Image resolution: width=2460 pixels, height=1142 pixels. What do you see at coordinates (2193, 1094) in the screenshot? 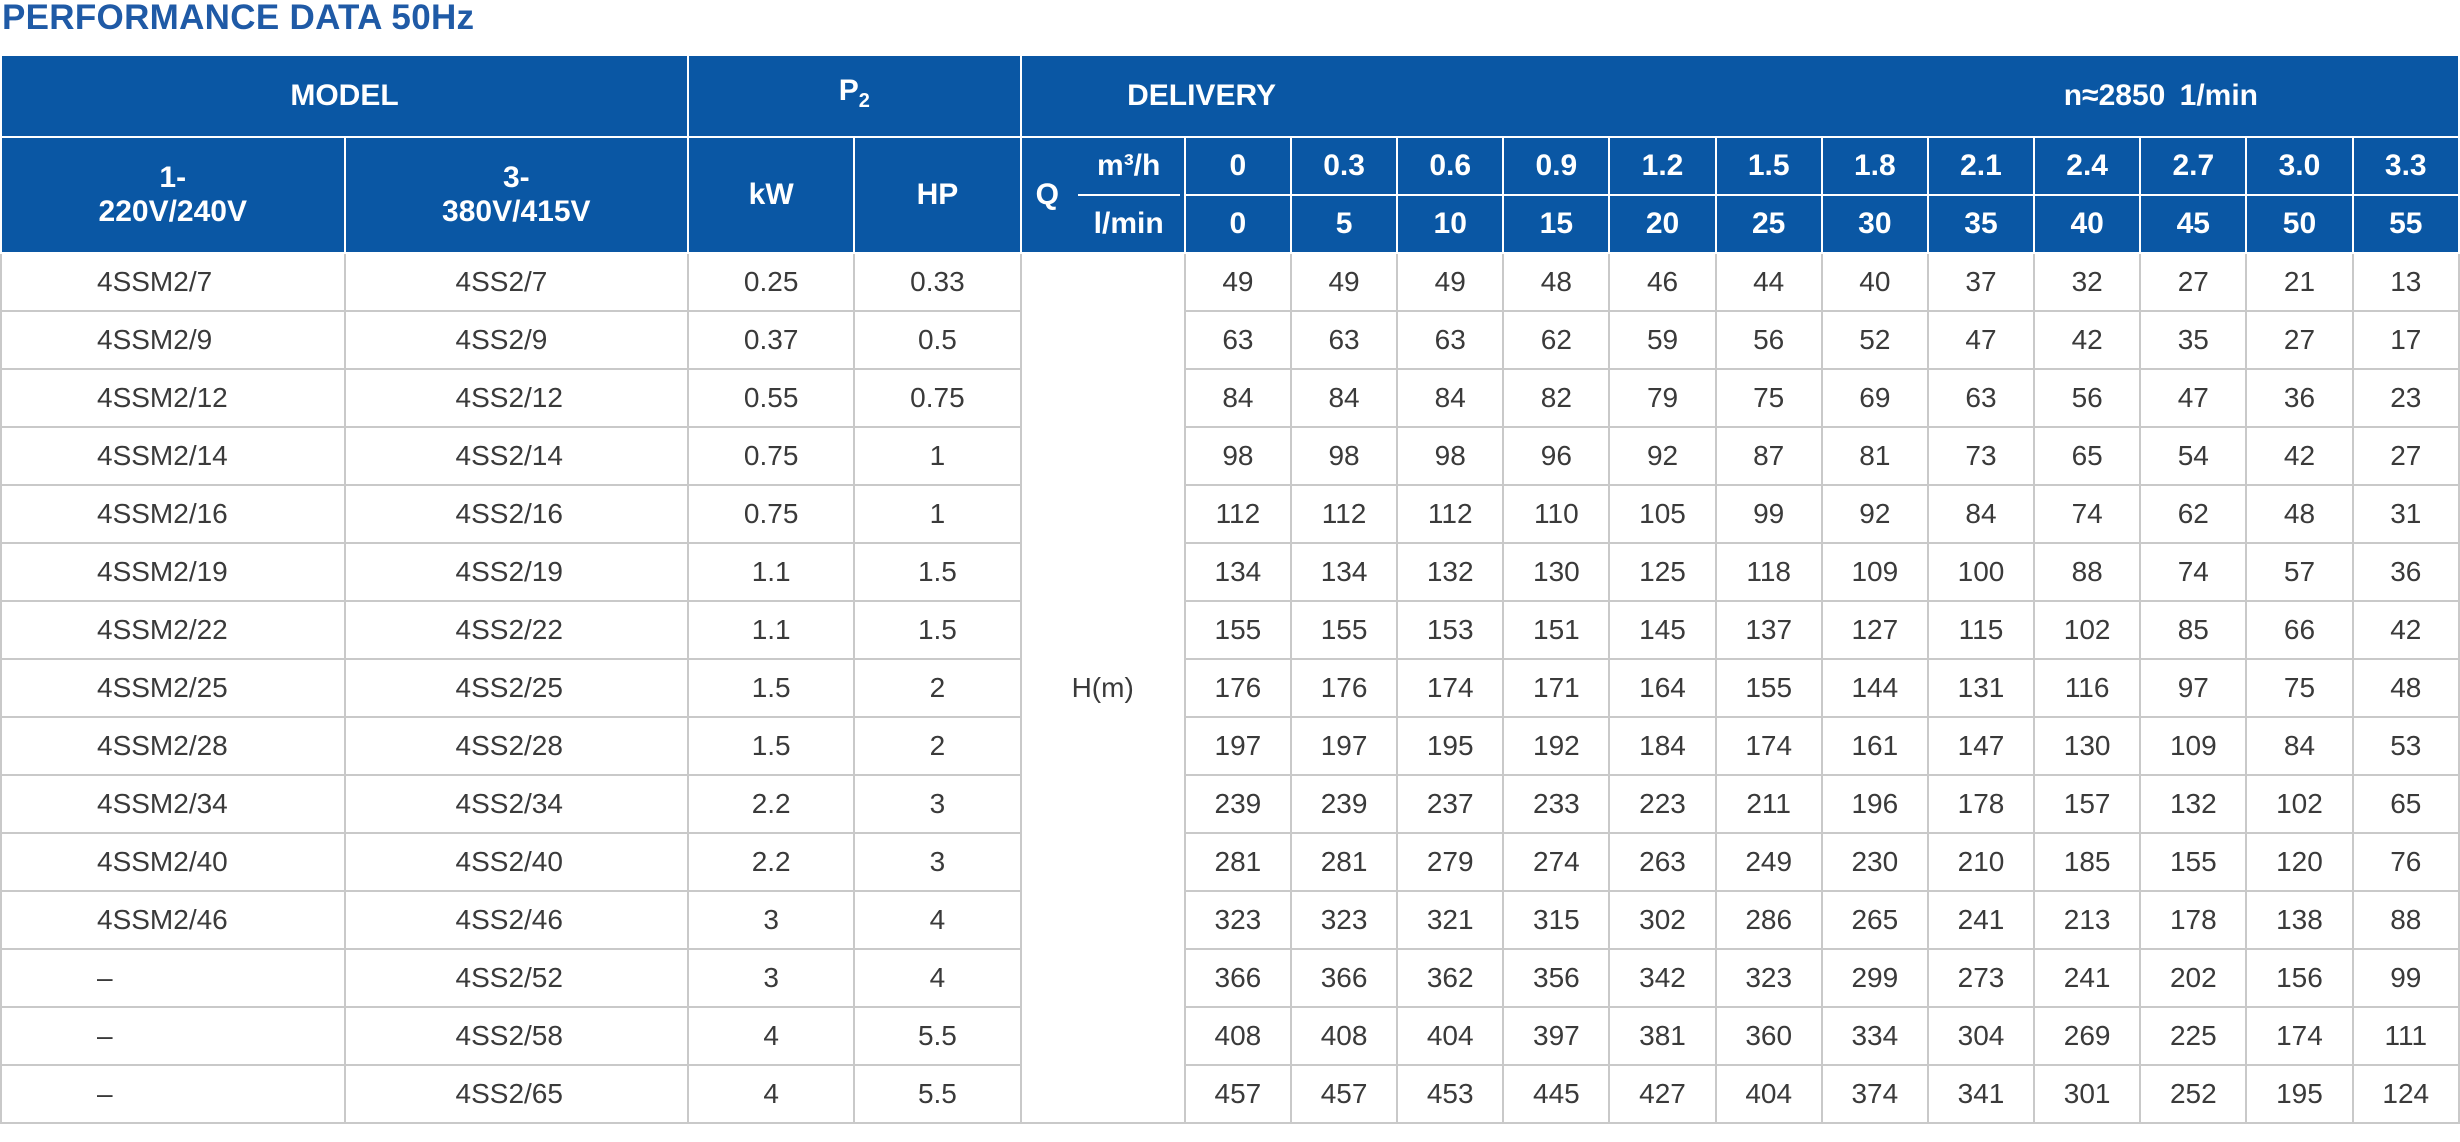
I see `head-value: 252` at bounding box center [2193, 1094].